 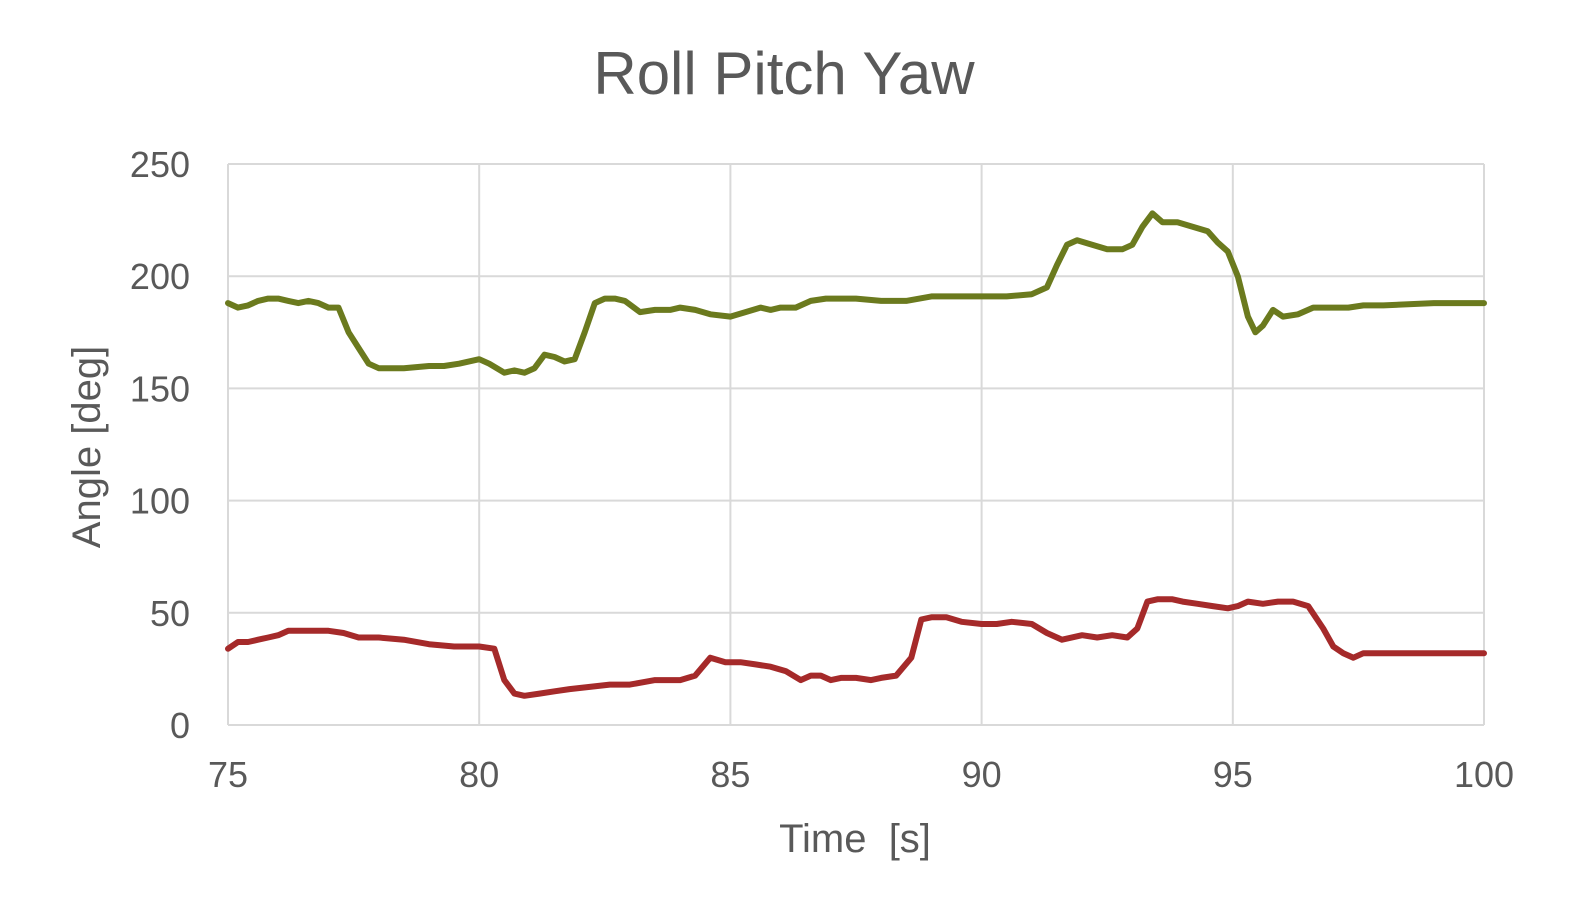 What do you see at coordinates (855, 839) in the screenshot?
I see `x-axis-label: Time [s]` at bounding box center [855, 839].